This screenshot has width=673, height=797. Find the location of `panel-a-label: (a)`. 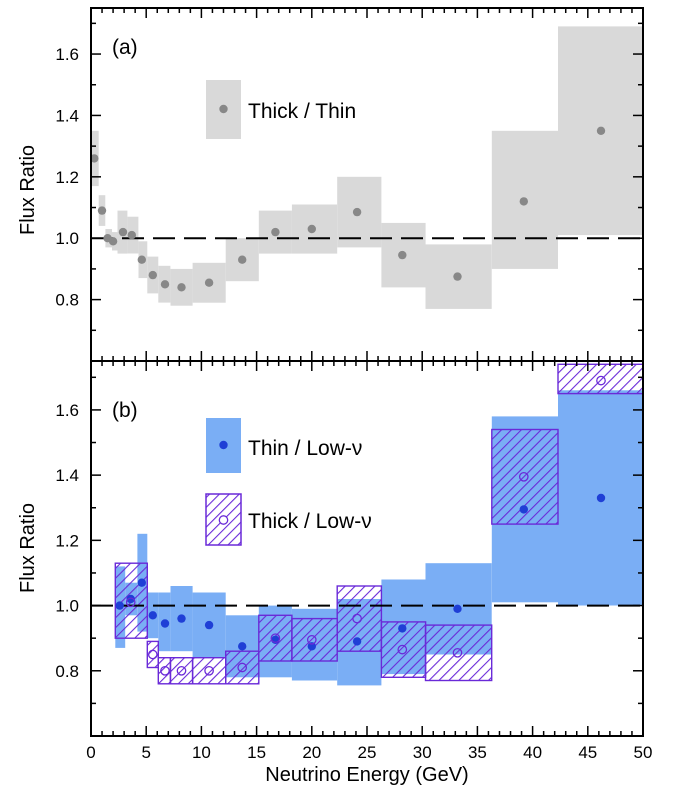

panel-a-label: (a) is located at coordinates (125, 47).